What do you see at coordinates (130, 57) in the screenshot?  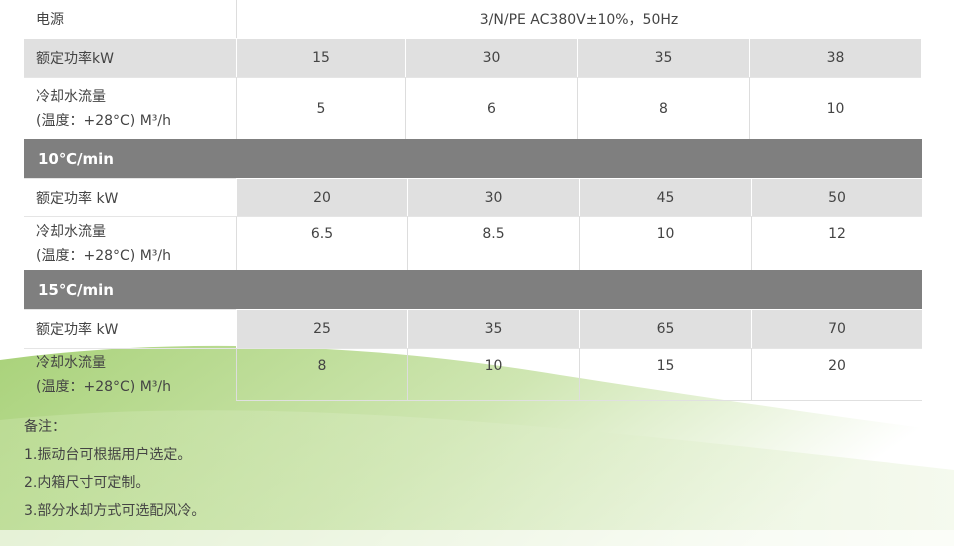 I see `cell-label: 额定功率kW` at bounding box center [130, 57].